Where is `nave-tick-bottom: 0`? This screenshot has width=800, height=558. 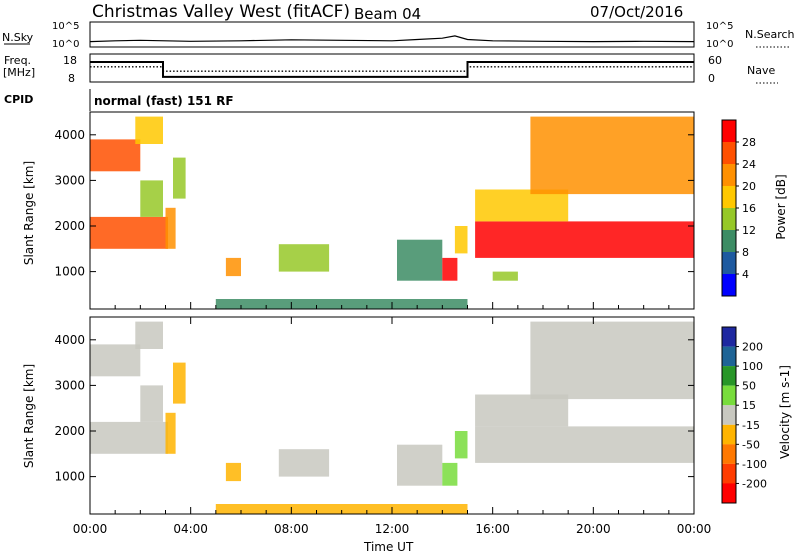
nave-tick-bottom: 0 is located at coordinates (711, 78).